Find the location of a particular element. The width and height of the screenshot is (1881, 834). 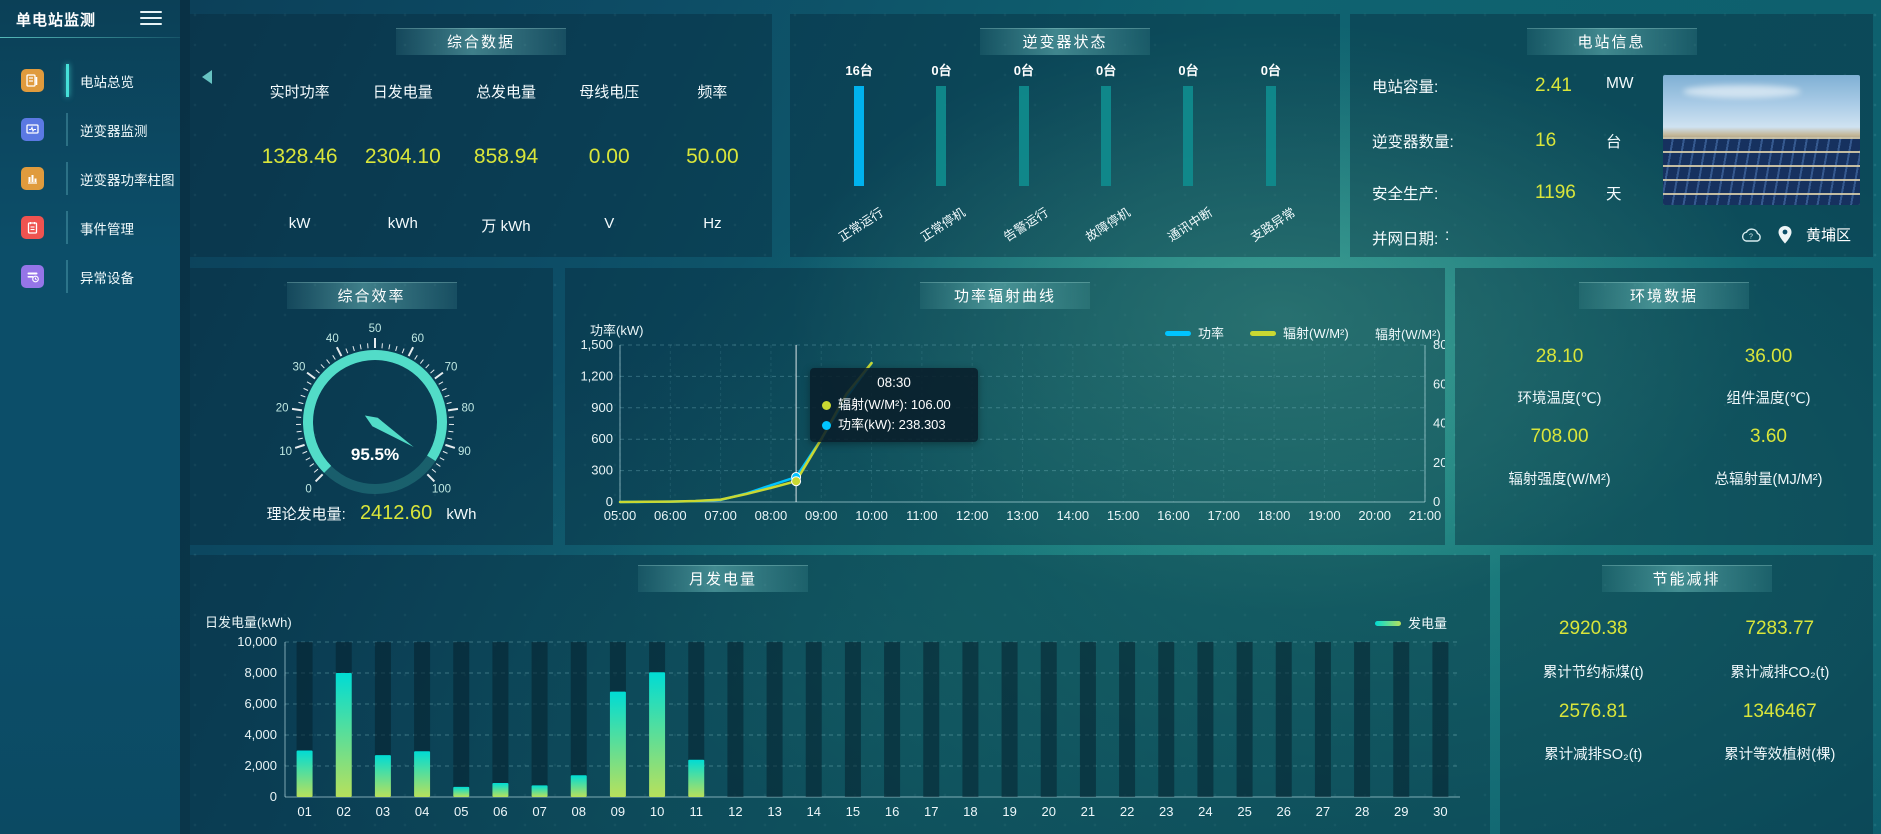

sidebar-item-label: 异常设备 is located at coordinates (107, 278).